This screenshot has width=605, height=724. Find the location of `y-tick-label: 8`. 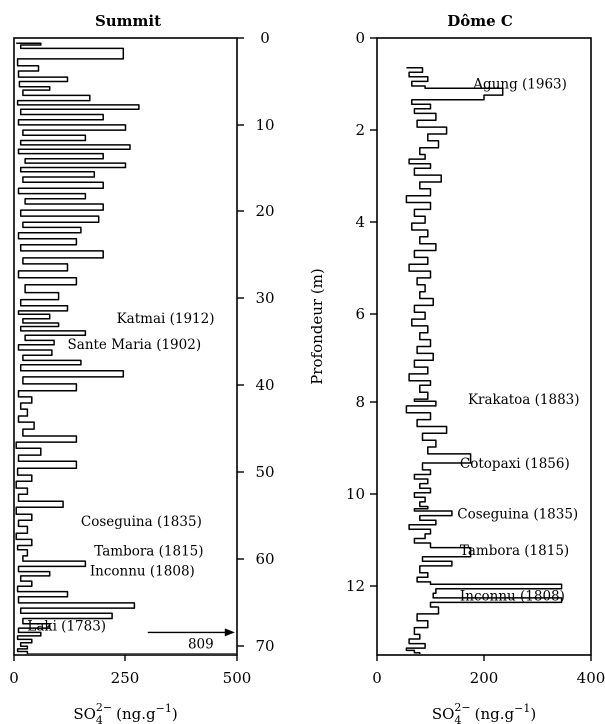

y-tick-label: 8 is located at coordinates (360, 402).